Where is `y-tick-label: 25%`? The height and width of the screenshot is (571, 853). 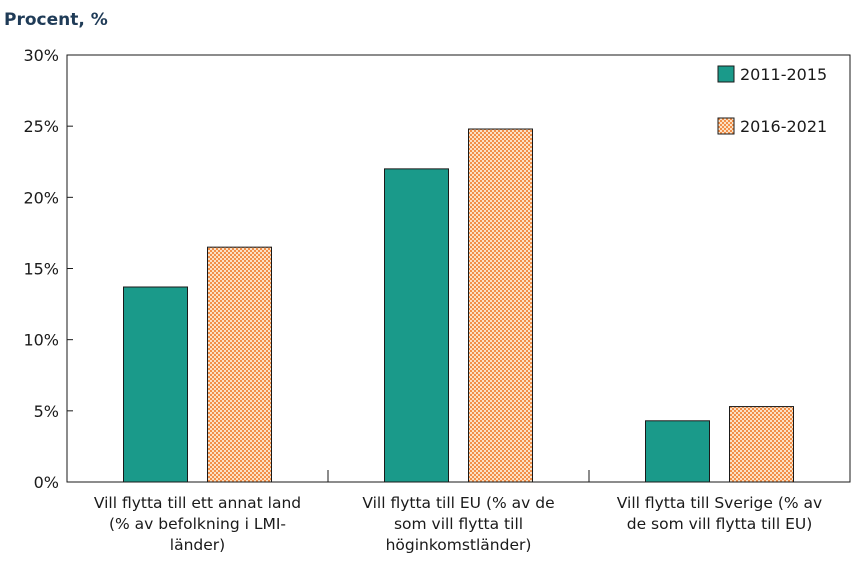
y-tick-label: 25% is located at coordinates (41, 126).